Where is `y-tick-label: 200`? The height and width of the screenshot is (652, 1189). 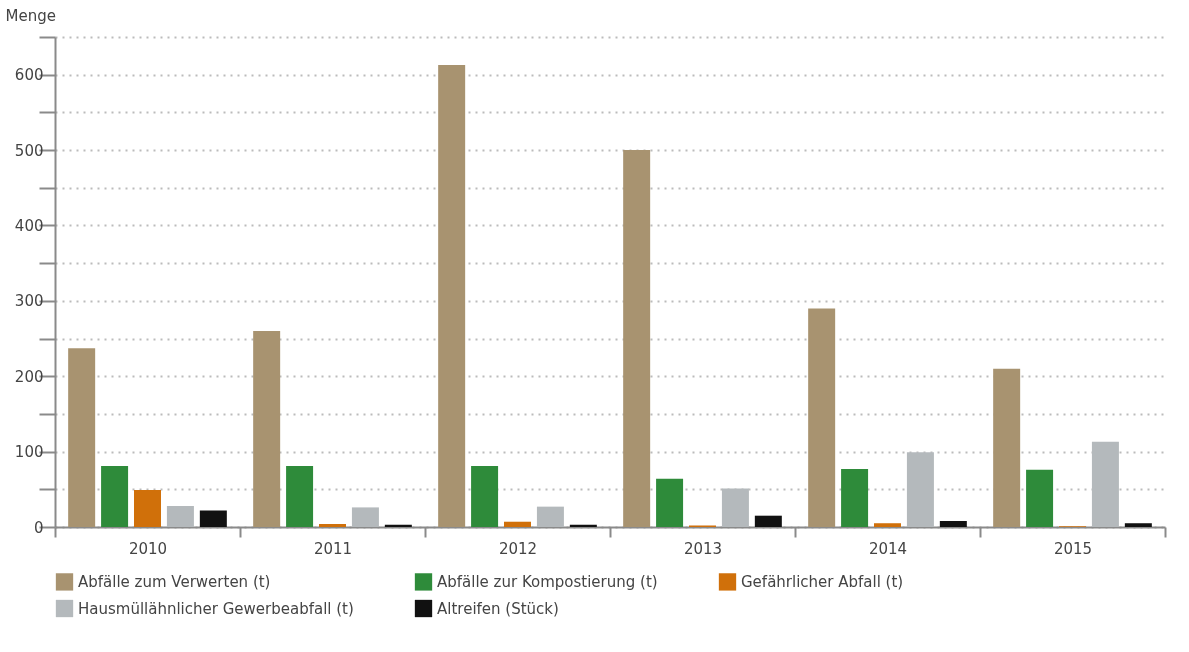 y-tick-label: 200 is located at coordinates (29, 376).